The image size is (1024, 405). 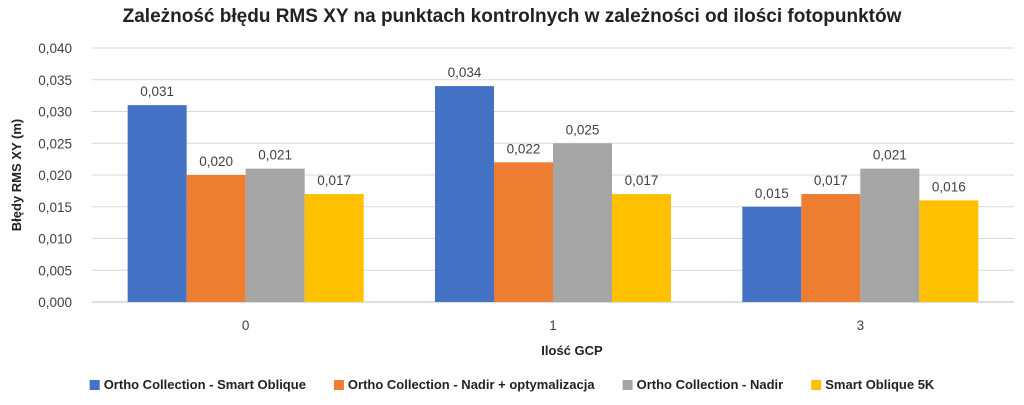 What do you see at coordinates (772, 193) in the screenshot?
I see `data-label: 0,015` at bounding box center [772, 193].